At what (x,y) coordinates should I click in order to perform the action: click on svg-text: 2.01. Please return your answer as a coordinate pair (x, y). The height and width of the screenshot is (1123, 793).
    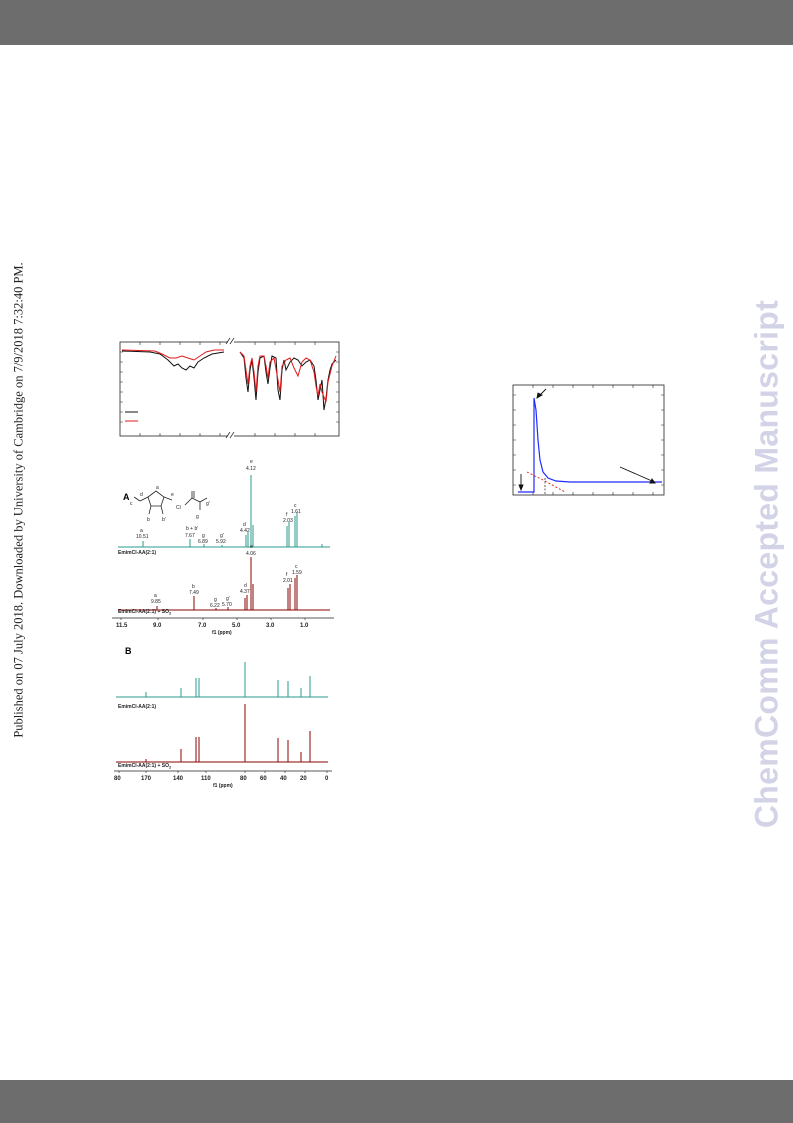
    Looking at the image, I should click on (288, 581).